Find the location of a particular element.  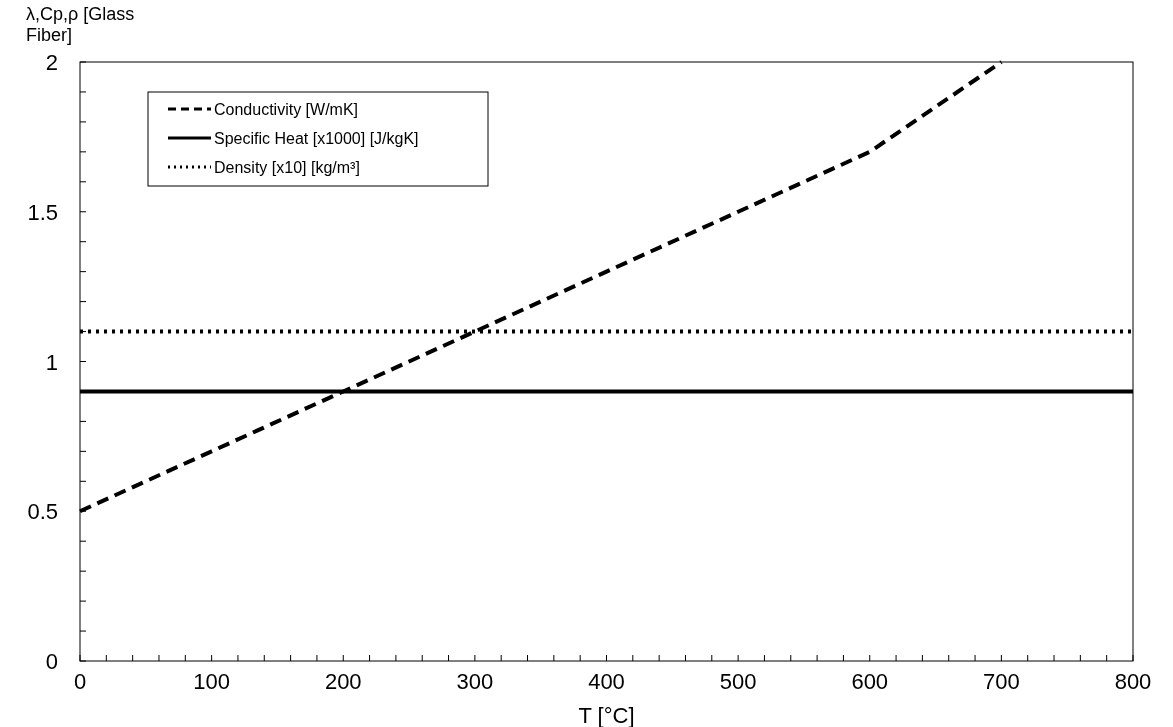

x-tick-label: 100 is located at coordinates (211, 681).